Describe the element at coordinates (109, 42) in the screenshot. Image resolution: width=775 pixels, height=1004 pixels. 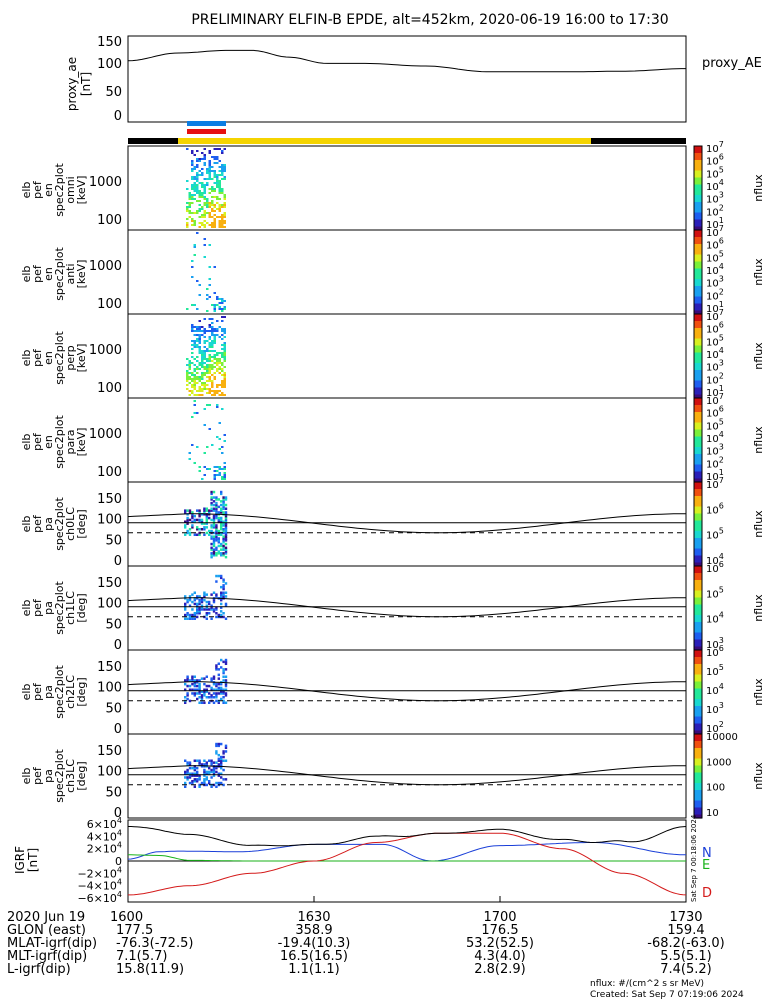
I see `ae-tick-label: 150` at that location.